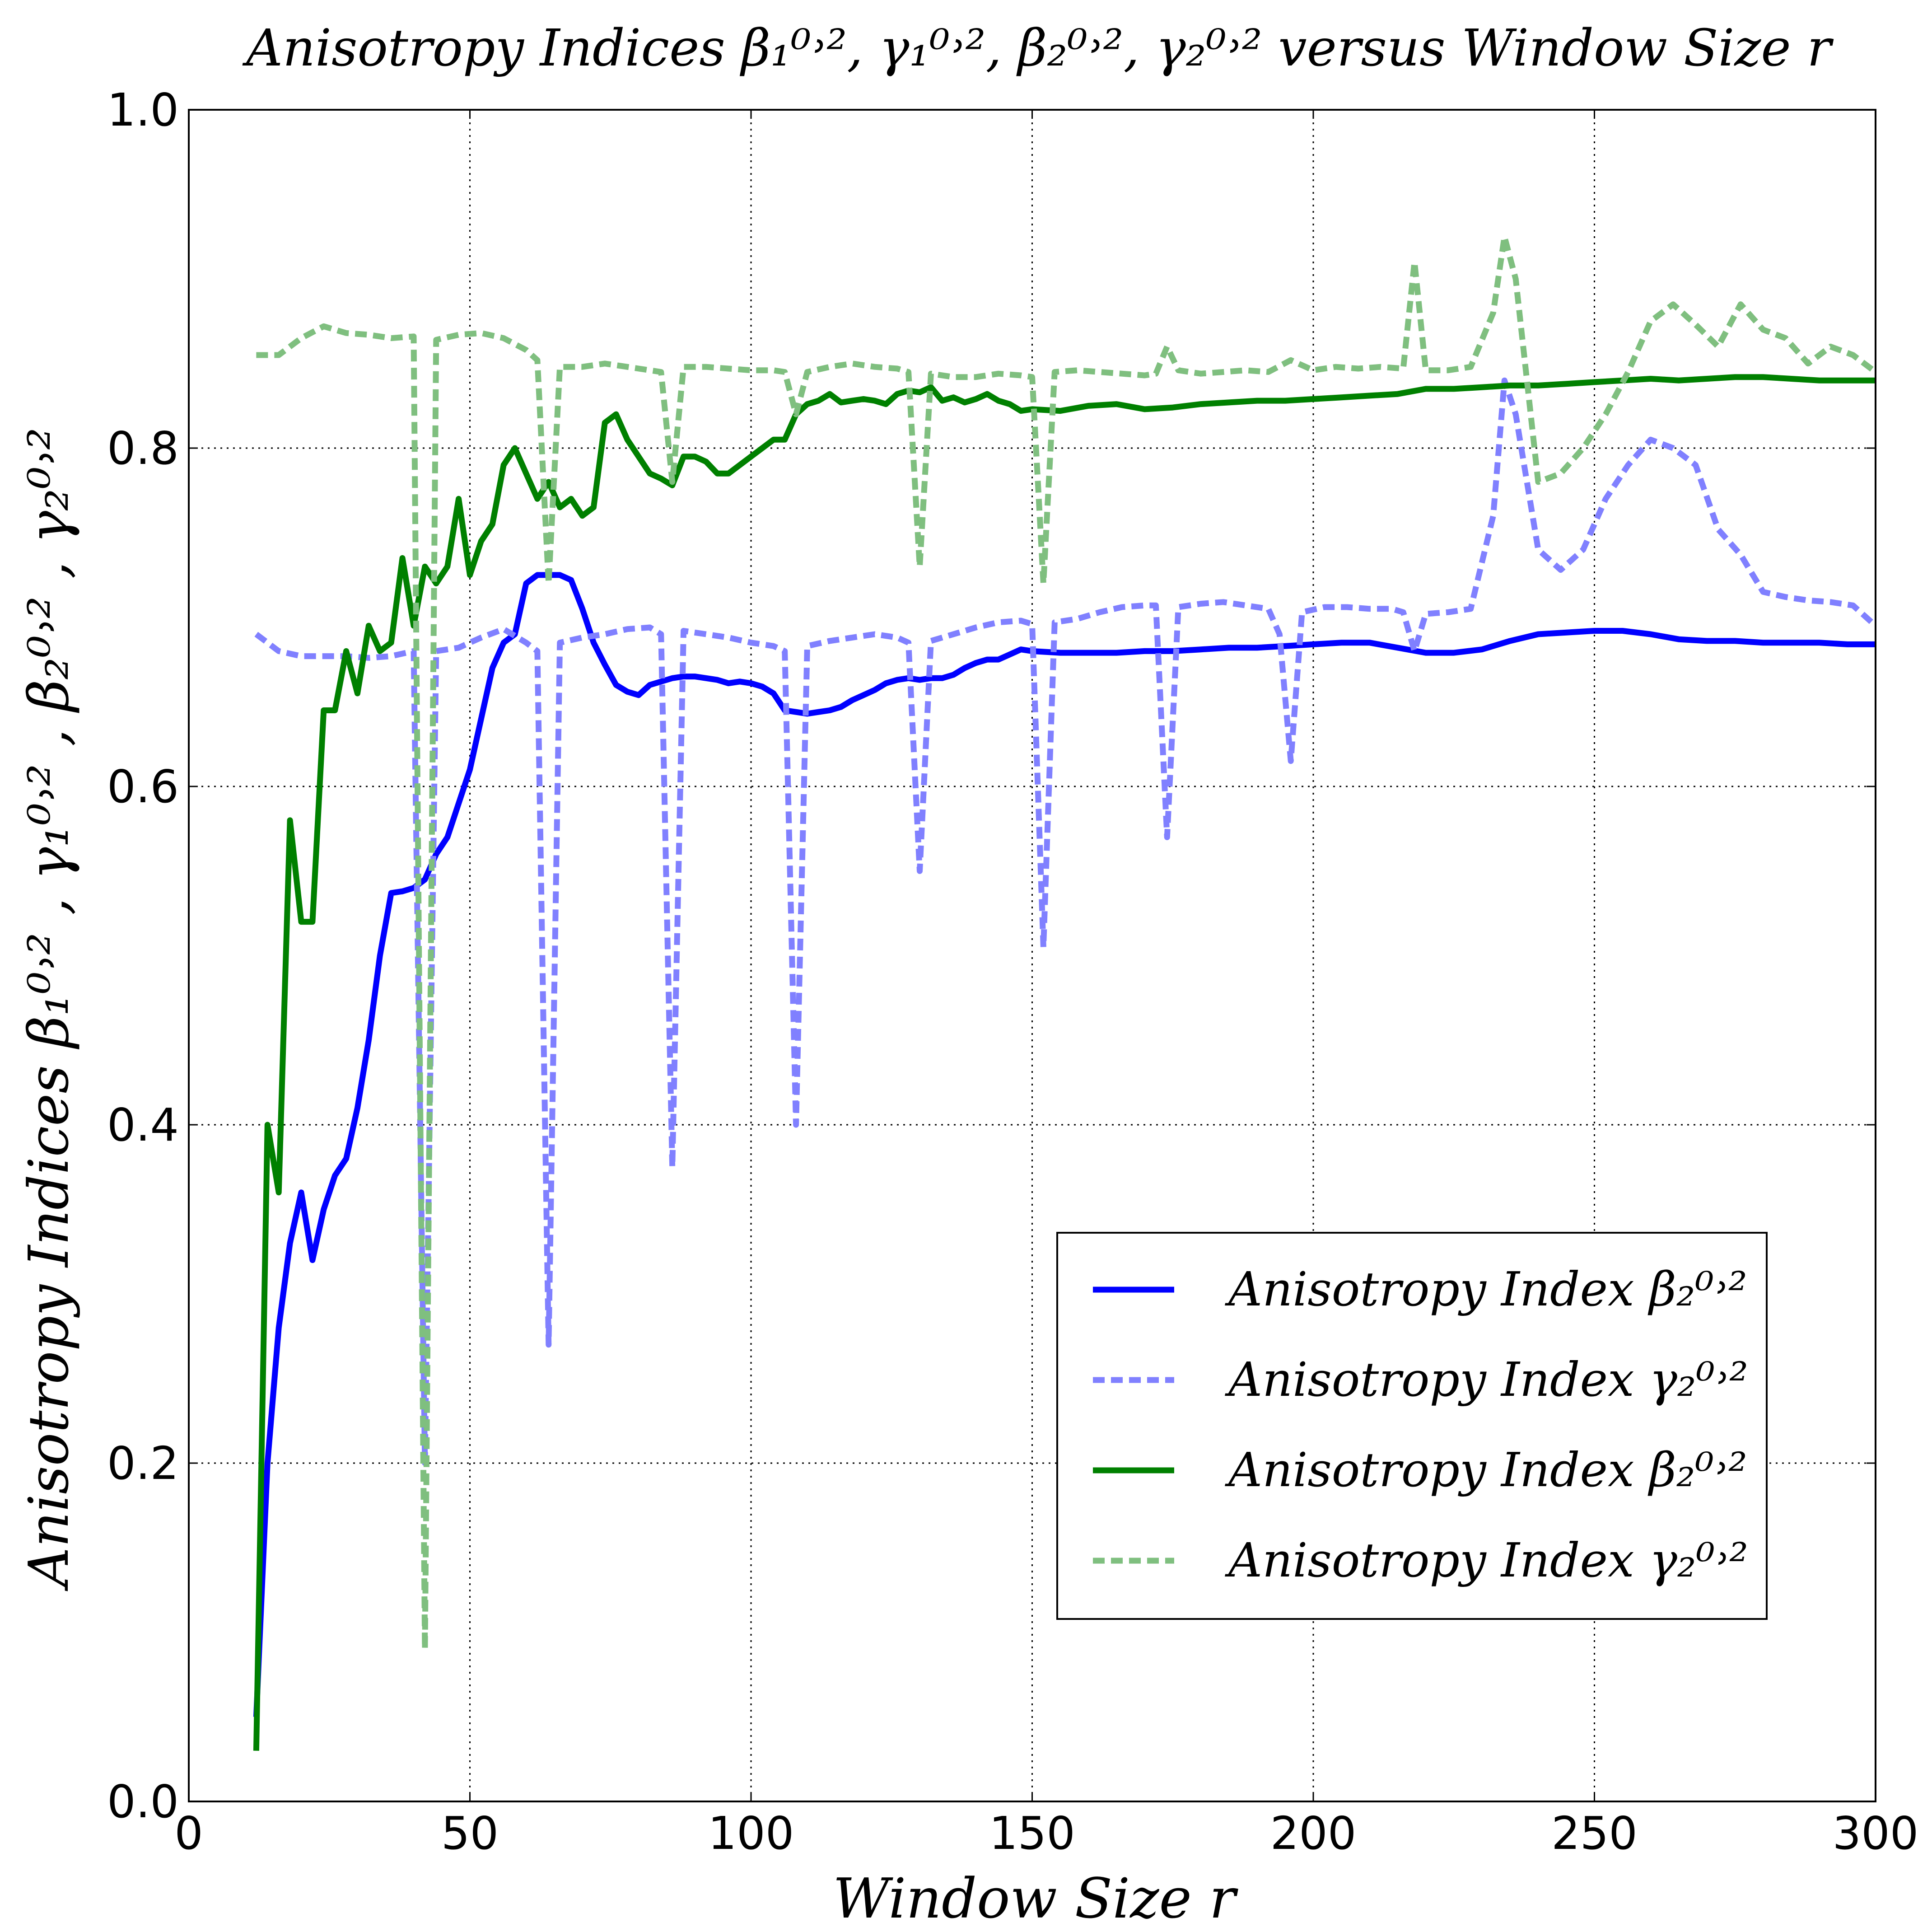 The width and height of the screenshot is (1932, 1932). I want to click on y-tick-label: 1.0, so click(143, 110).